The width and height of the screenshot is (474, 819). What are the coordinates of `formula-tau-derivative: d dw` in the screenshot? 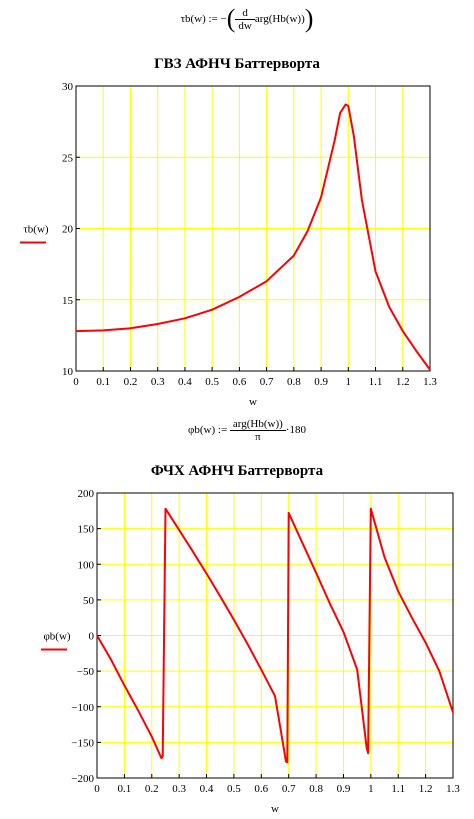 It's located at (245, 19).